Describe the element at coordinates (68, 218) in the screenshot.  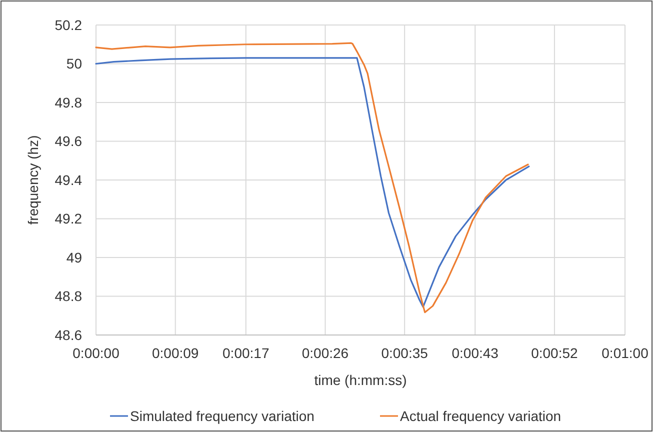
I see `y-tick-label: 49.2` at that location.